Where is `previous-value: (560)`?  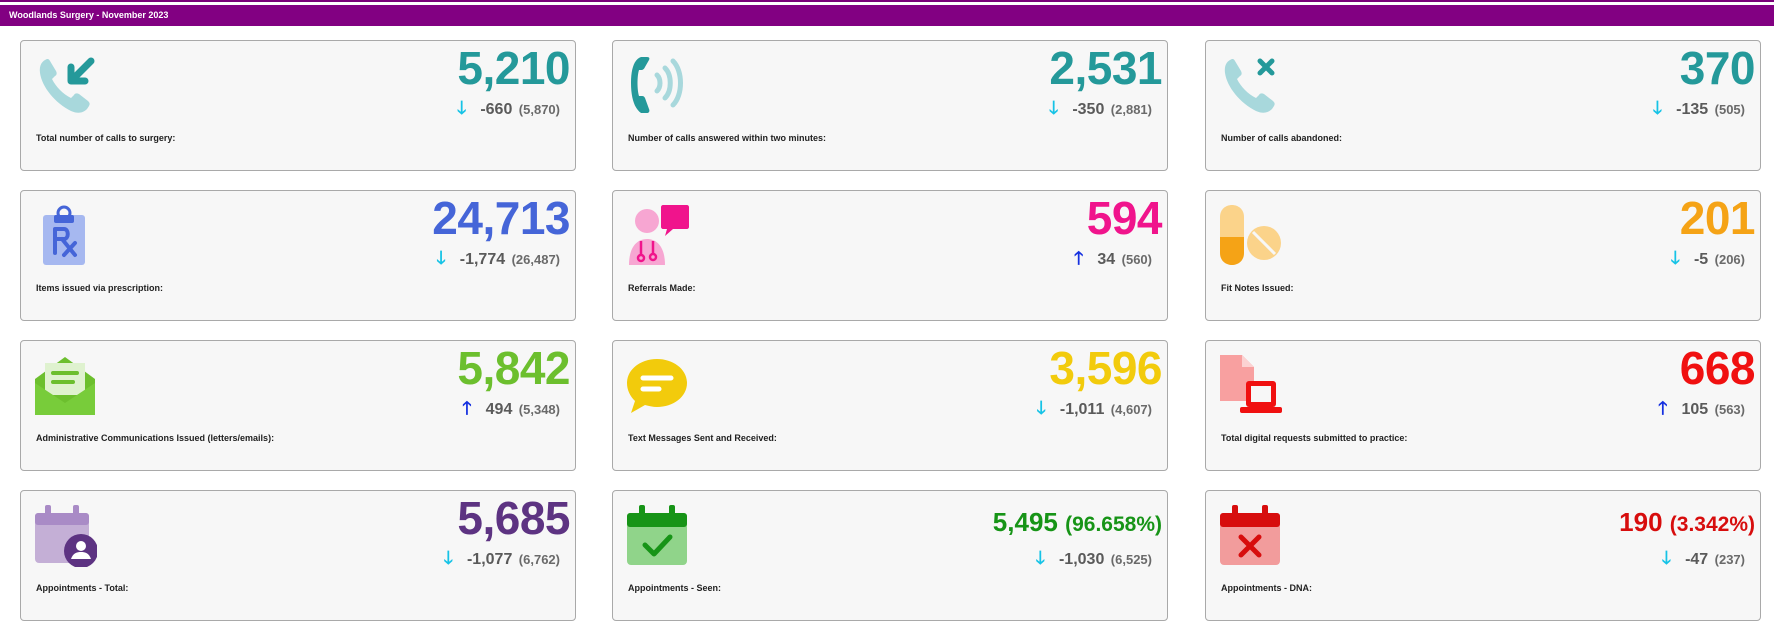
previous-value: (560) is located at coordinates (1136, 259).